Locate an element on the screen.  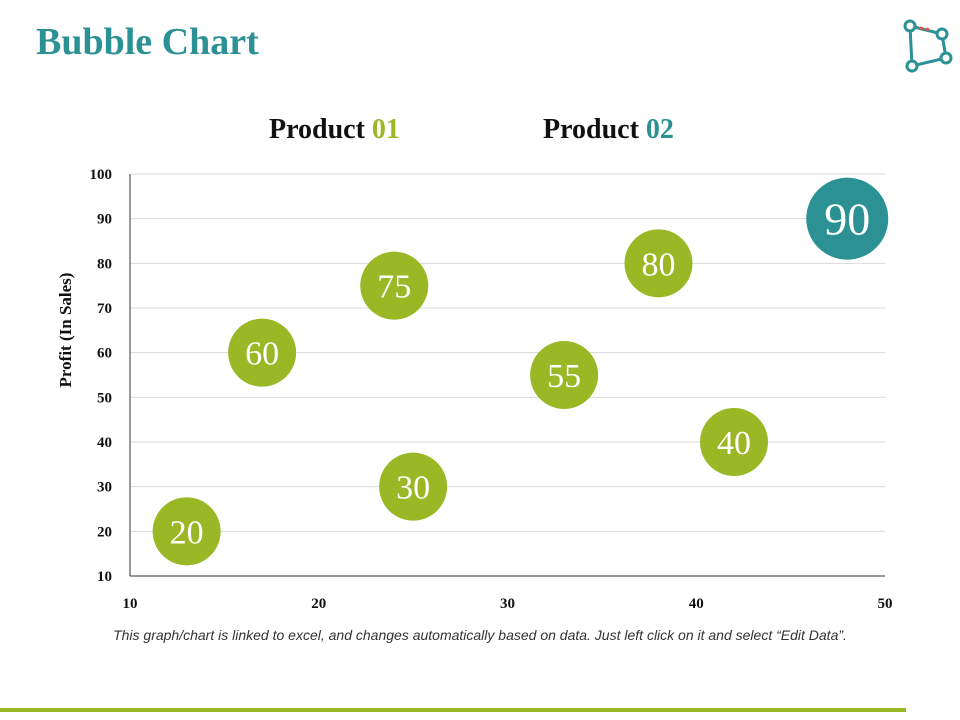
x-tick-label-30: 30 is located at coordinates (507, 604).